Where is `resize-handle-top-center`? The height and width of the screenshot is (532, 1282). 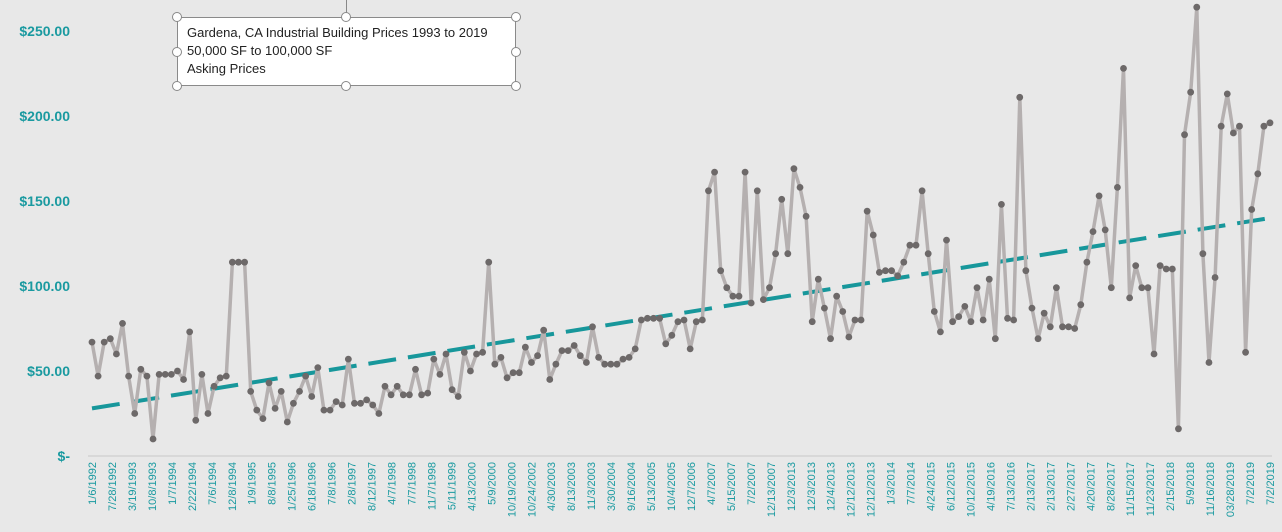
resize-handle-top-center is located at coordinates (346, 17).